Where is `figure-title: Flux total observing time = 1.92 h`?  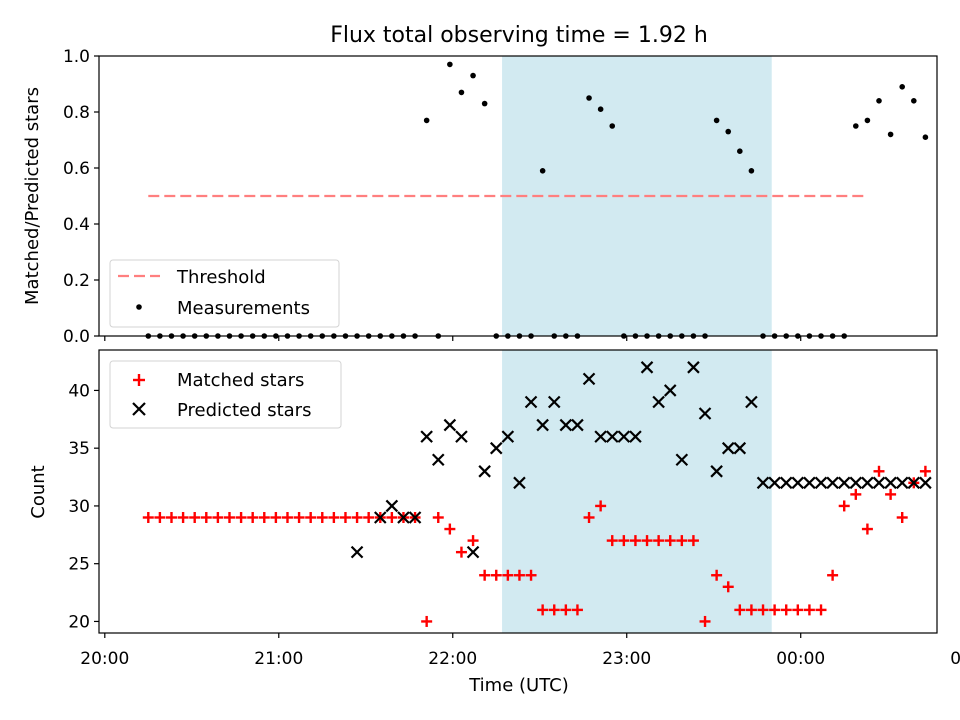 figure-title: Flux total observing time = 1.92 h is located at coordinates (519, 35).